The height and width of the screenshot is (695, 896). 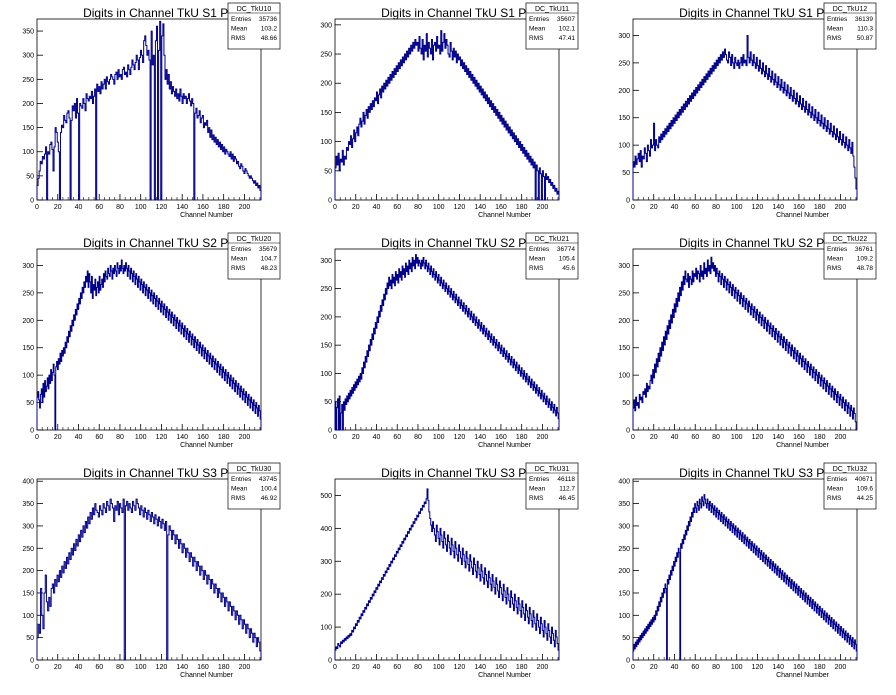 I want to click on stats-box: DC_TkU30 Entries 43745 Mean 100.4 RMS 46.92, so click(x=254, y=486).